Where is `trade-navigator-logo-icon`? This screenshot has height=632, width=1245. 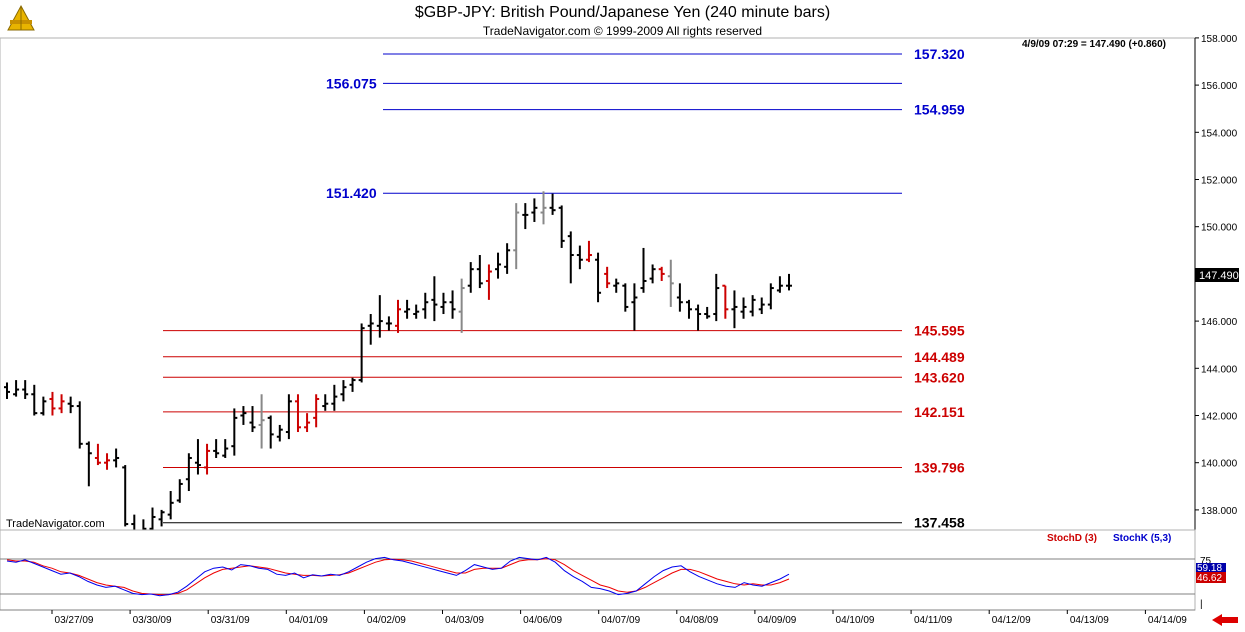
trade-navigator-logo-icon is located at coordinates (21, 21).